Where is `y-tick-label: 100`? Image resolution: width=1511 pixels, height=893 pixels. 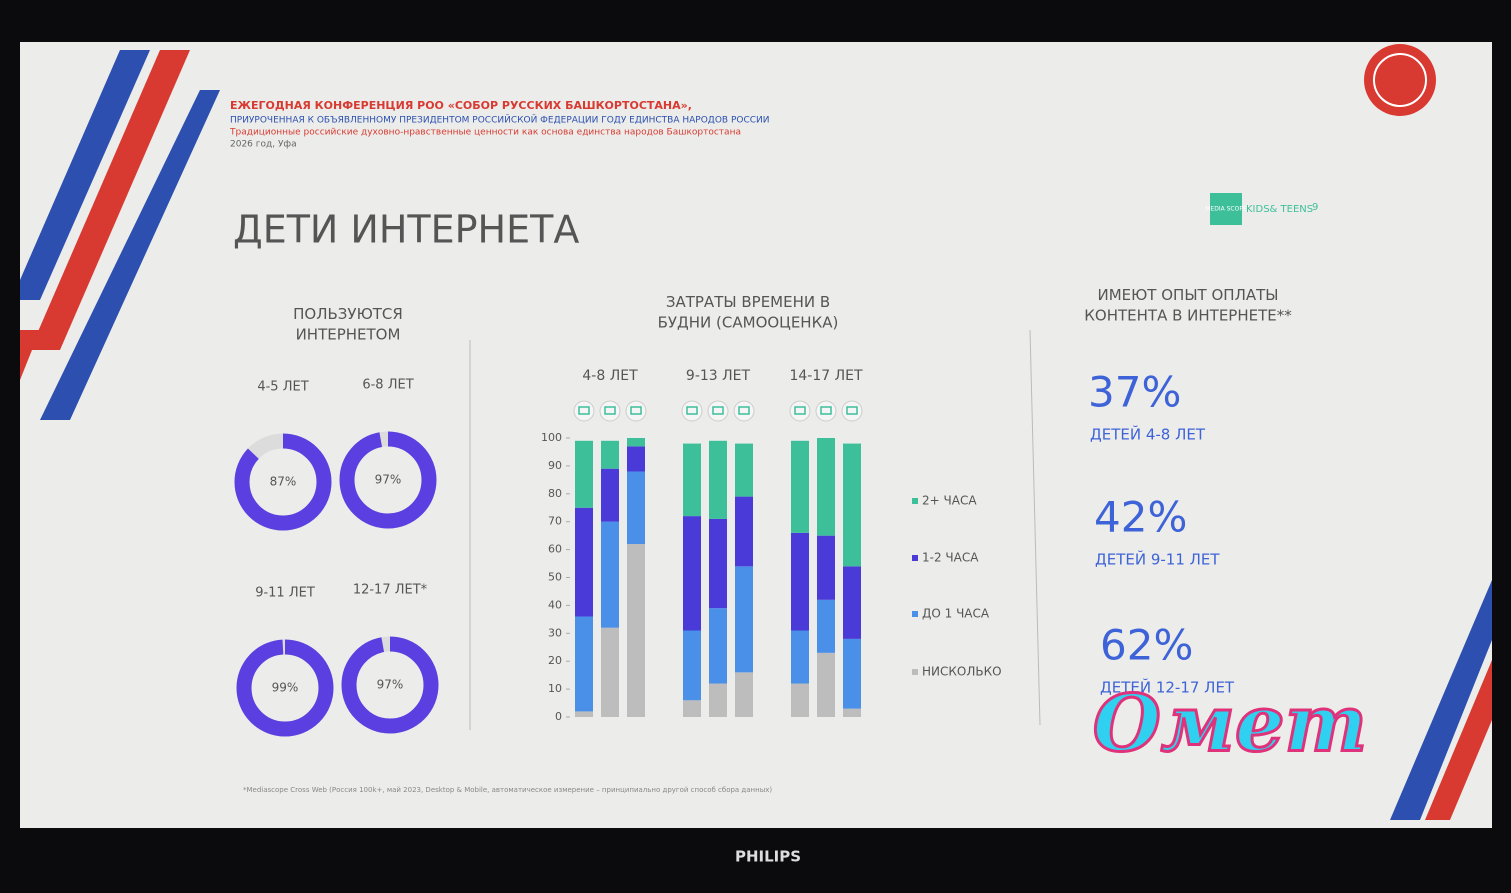
y-tick-label: 100 is located at coordinates (551, 437).